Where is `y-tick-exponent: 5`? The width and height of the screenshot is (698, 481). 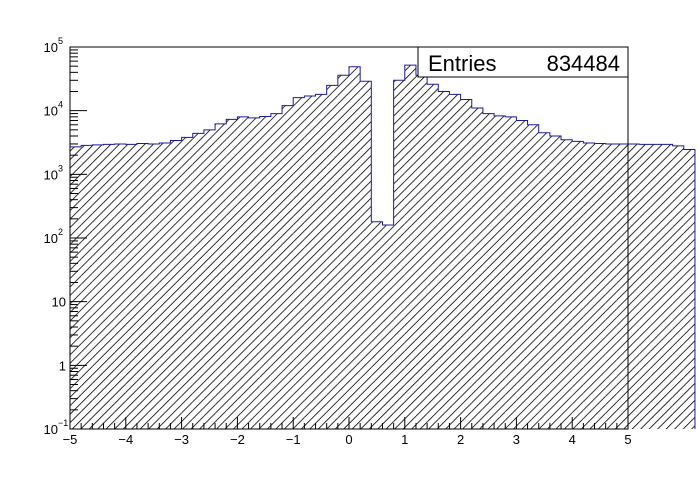 y-tick-exponent: 5 is located at coordinates (60, 41).